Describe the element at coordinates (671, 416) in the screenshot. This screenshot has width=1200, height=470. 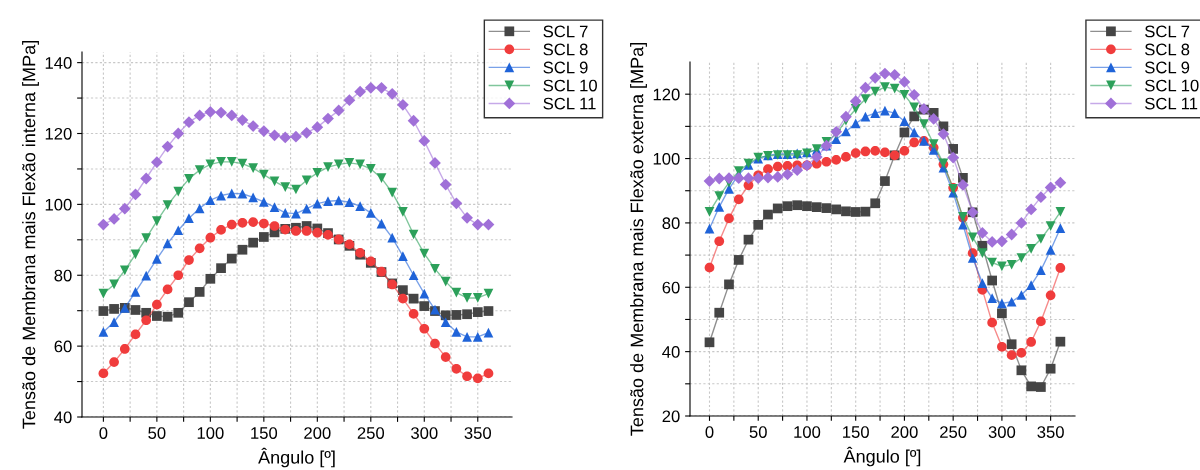
I see `y-tick-label: 20` at that location.